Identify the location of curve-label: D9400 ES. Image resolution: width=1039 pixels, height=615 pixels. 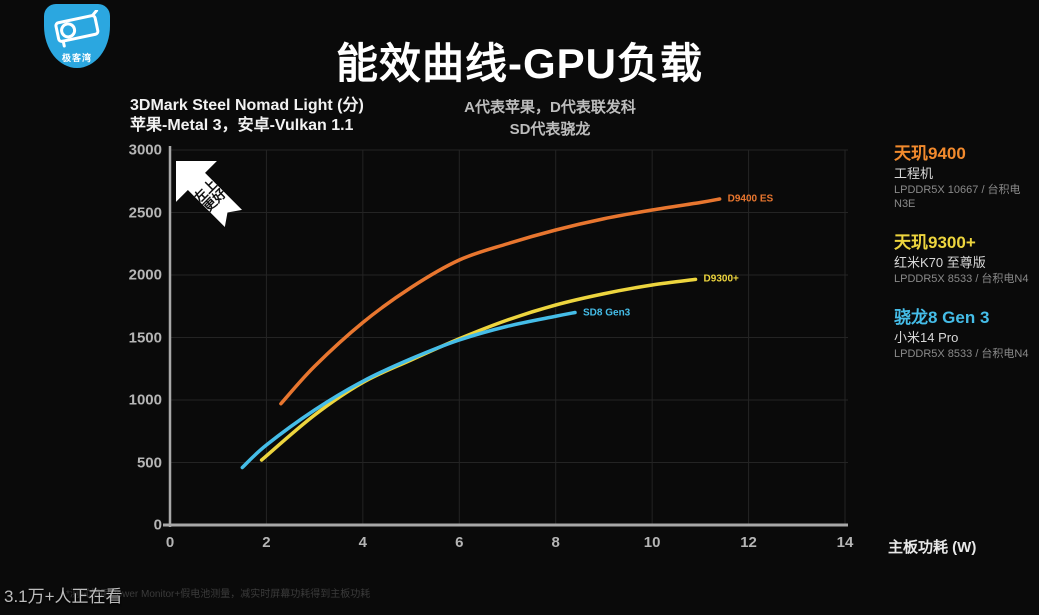
(750, 199).